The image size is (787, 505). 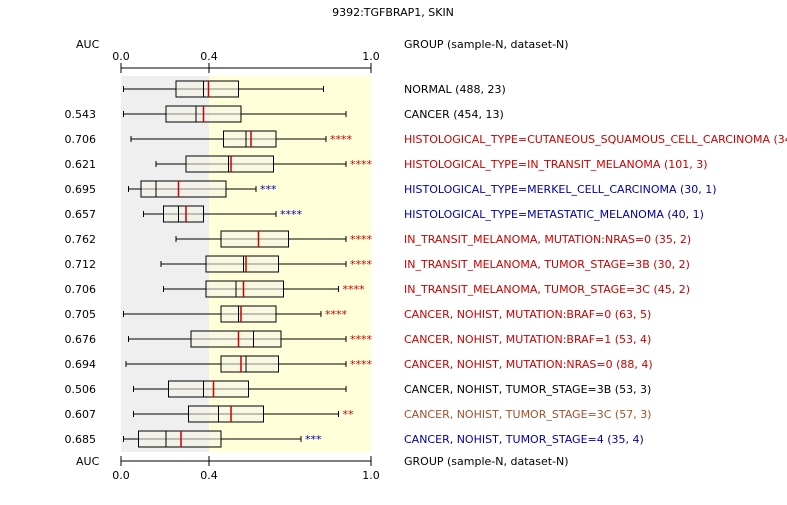 I want to click on group-header-bottom: GROUP (sample-N, dataset-N), so click(x=486, y=461).